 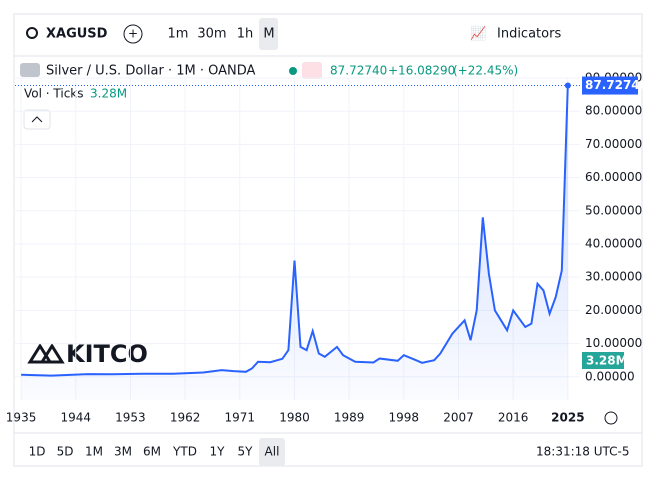 What do you see at coordinates (65, 452) in the screenshot?
I see `range-button: 5D` at bounding box center [65, 452].